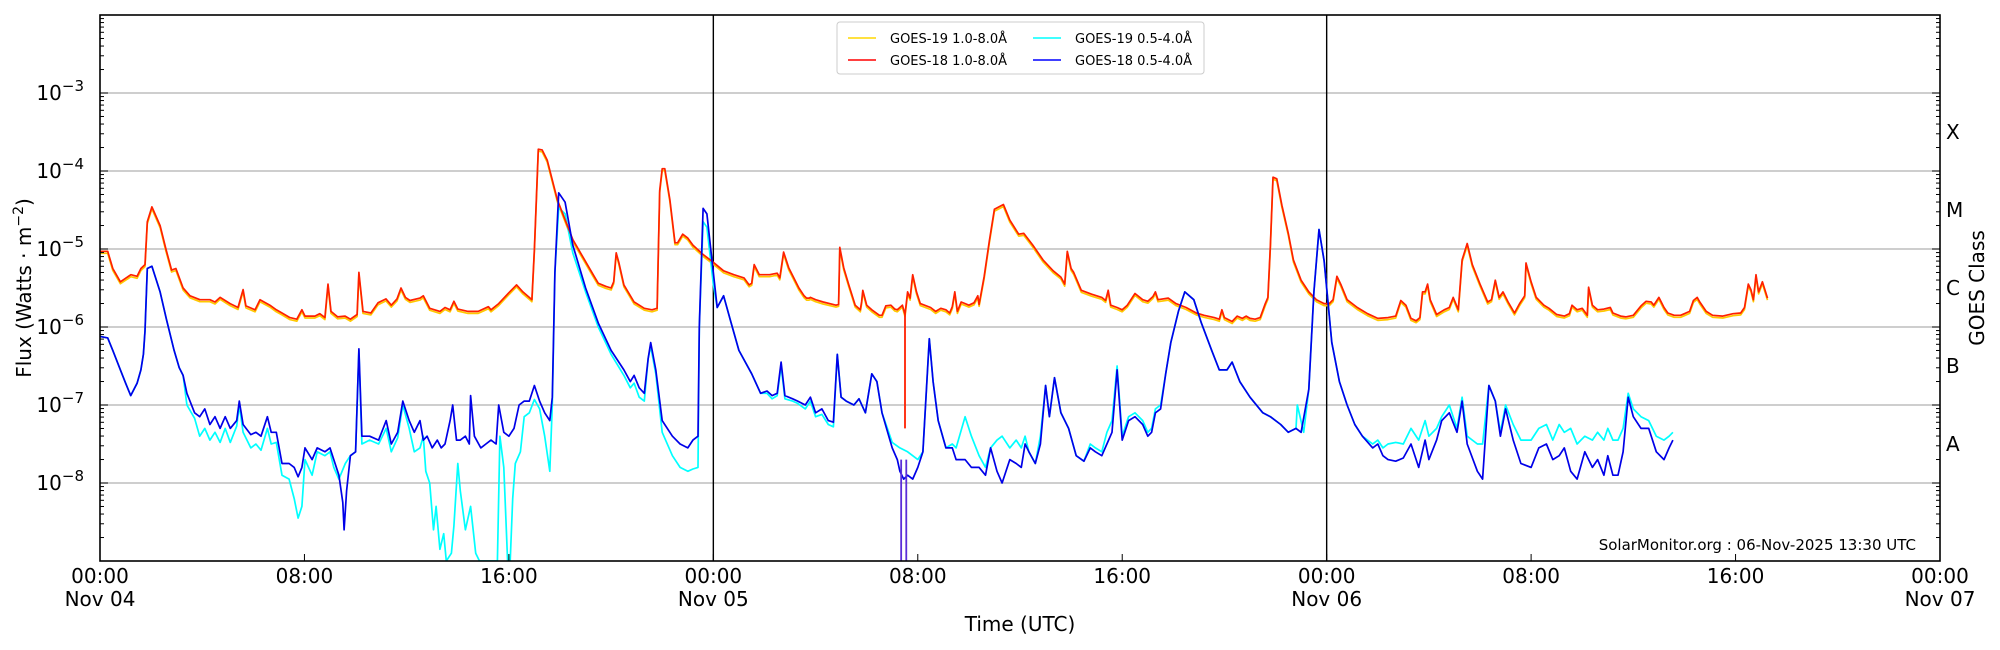 This screenshot has height=650, width=2000. I want to click on y-tick-label: 10⁻⁷, so click(60, 403).